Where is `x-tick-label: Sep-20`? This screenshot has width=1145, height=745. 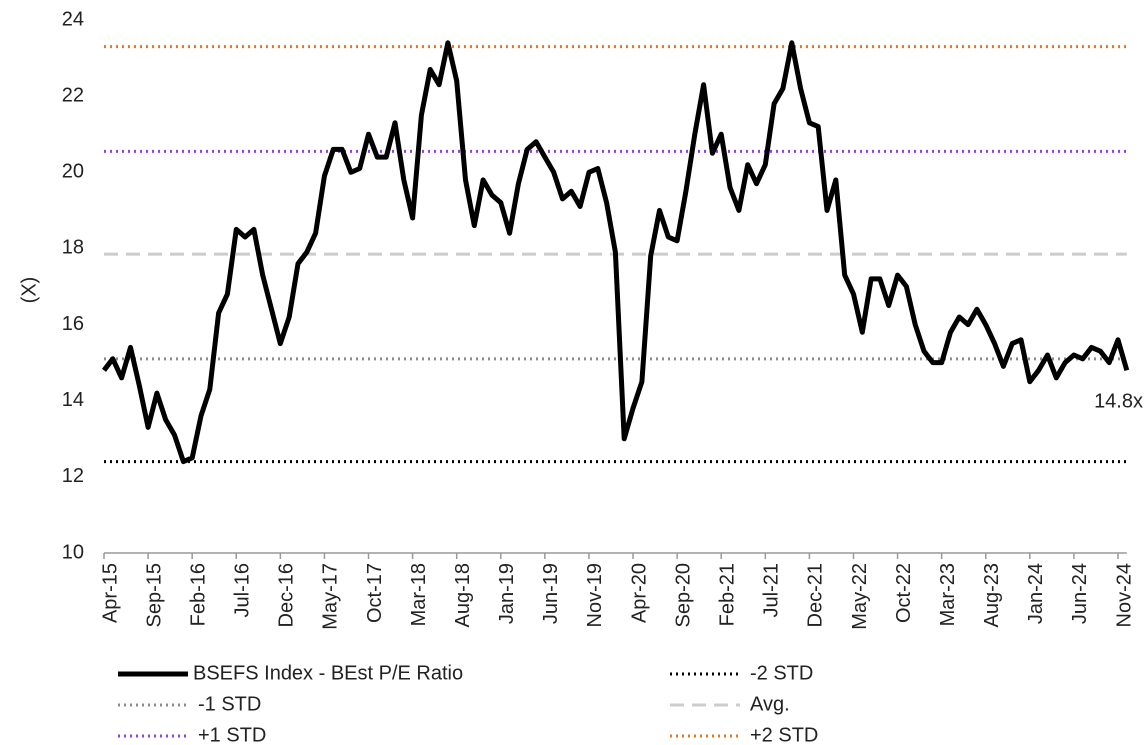 x-tick-label: Sep-20 is located at coordinates (683, 595).